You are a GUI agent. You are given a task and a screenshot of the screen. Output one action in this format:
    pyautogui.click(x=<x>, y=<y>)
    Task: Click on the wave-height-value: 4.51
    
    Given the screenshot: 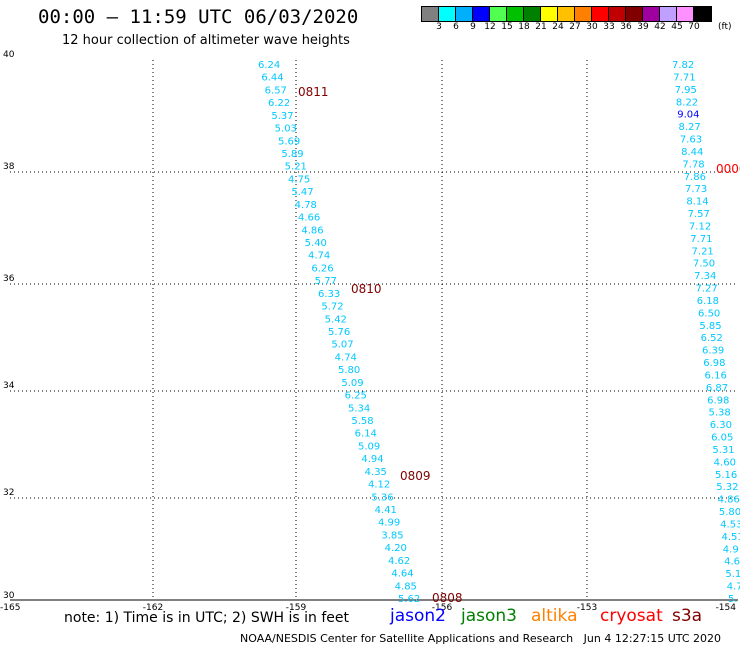 What is the action you would take?
    pyautogui.click(x=730, y=537)
    